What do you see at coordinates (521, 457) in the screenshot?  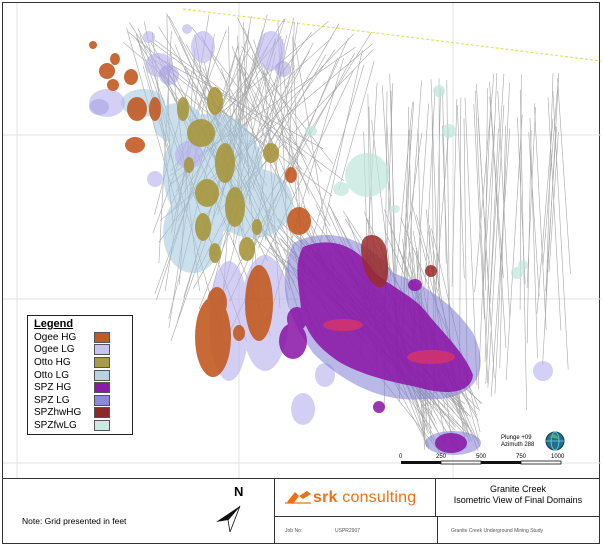 I see `scale-tick-750: 750` at bounding box center [521, 457].